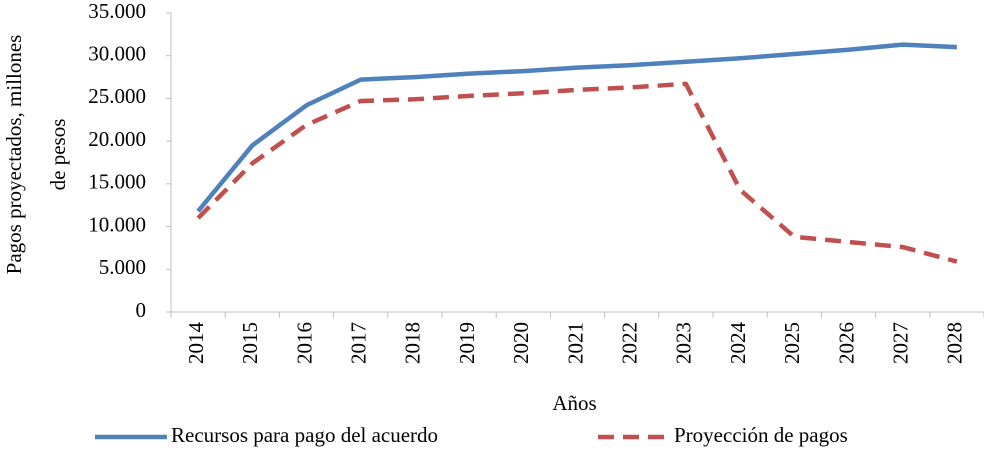 This screenshot has width=984, height=455. Describe the element at coordinates (574, 403) in the screenshot. I see `x-axis-label: Años` at that location.